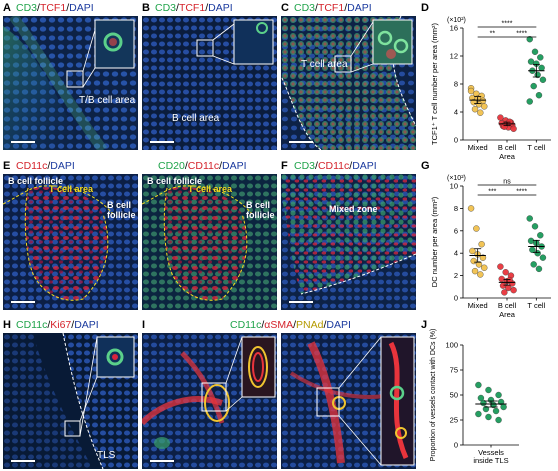  I want to click on panel-b-label: B cell area, so click(196, 118).